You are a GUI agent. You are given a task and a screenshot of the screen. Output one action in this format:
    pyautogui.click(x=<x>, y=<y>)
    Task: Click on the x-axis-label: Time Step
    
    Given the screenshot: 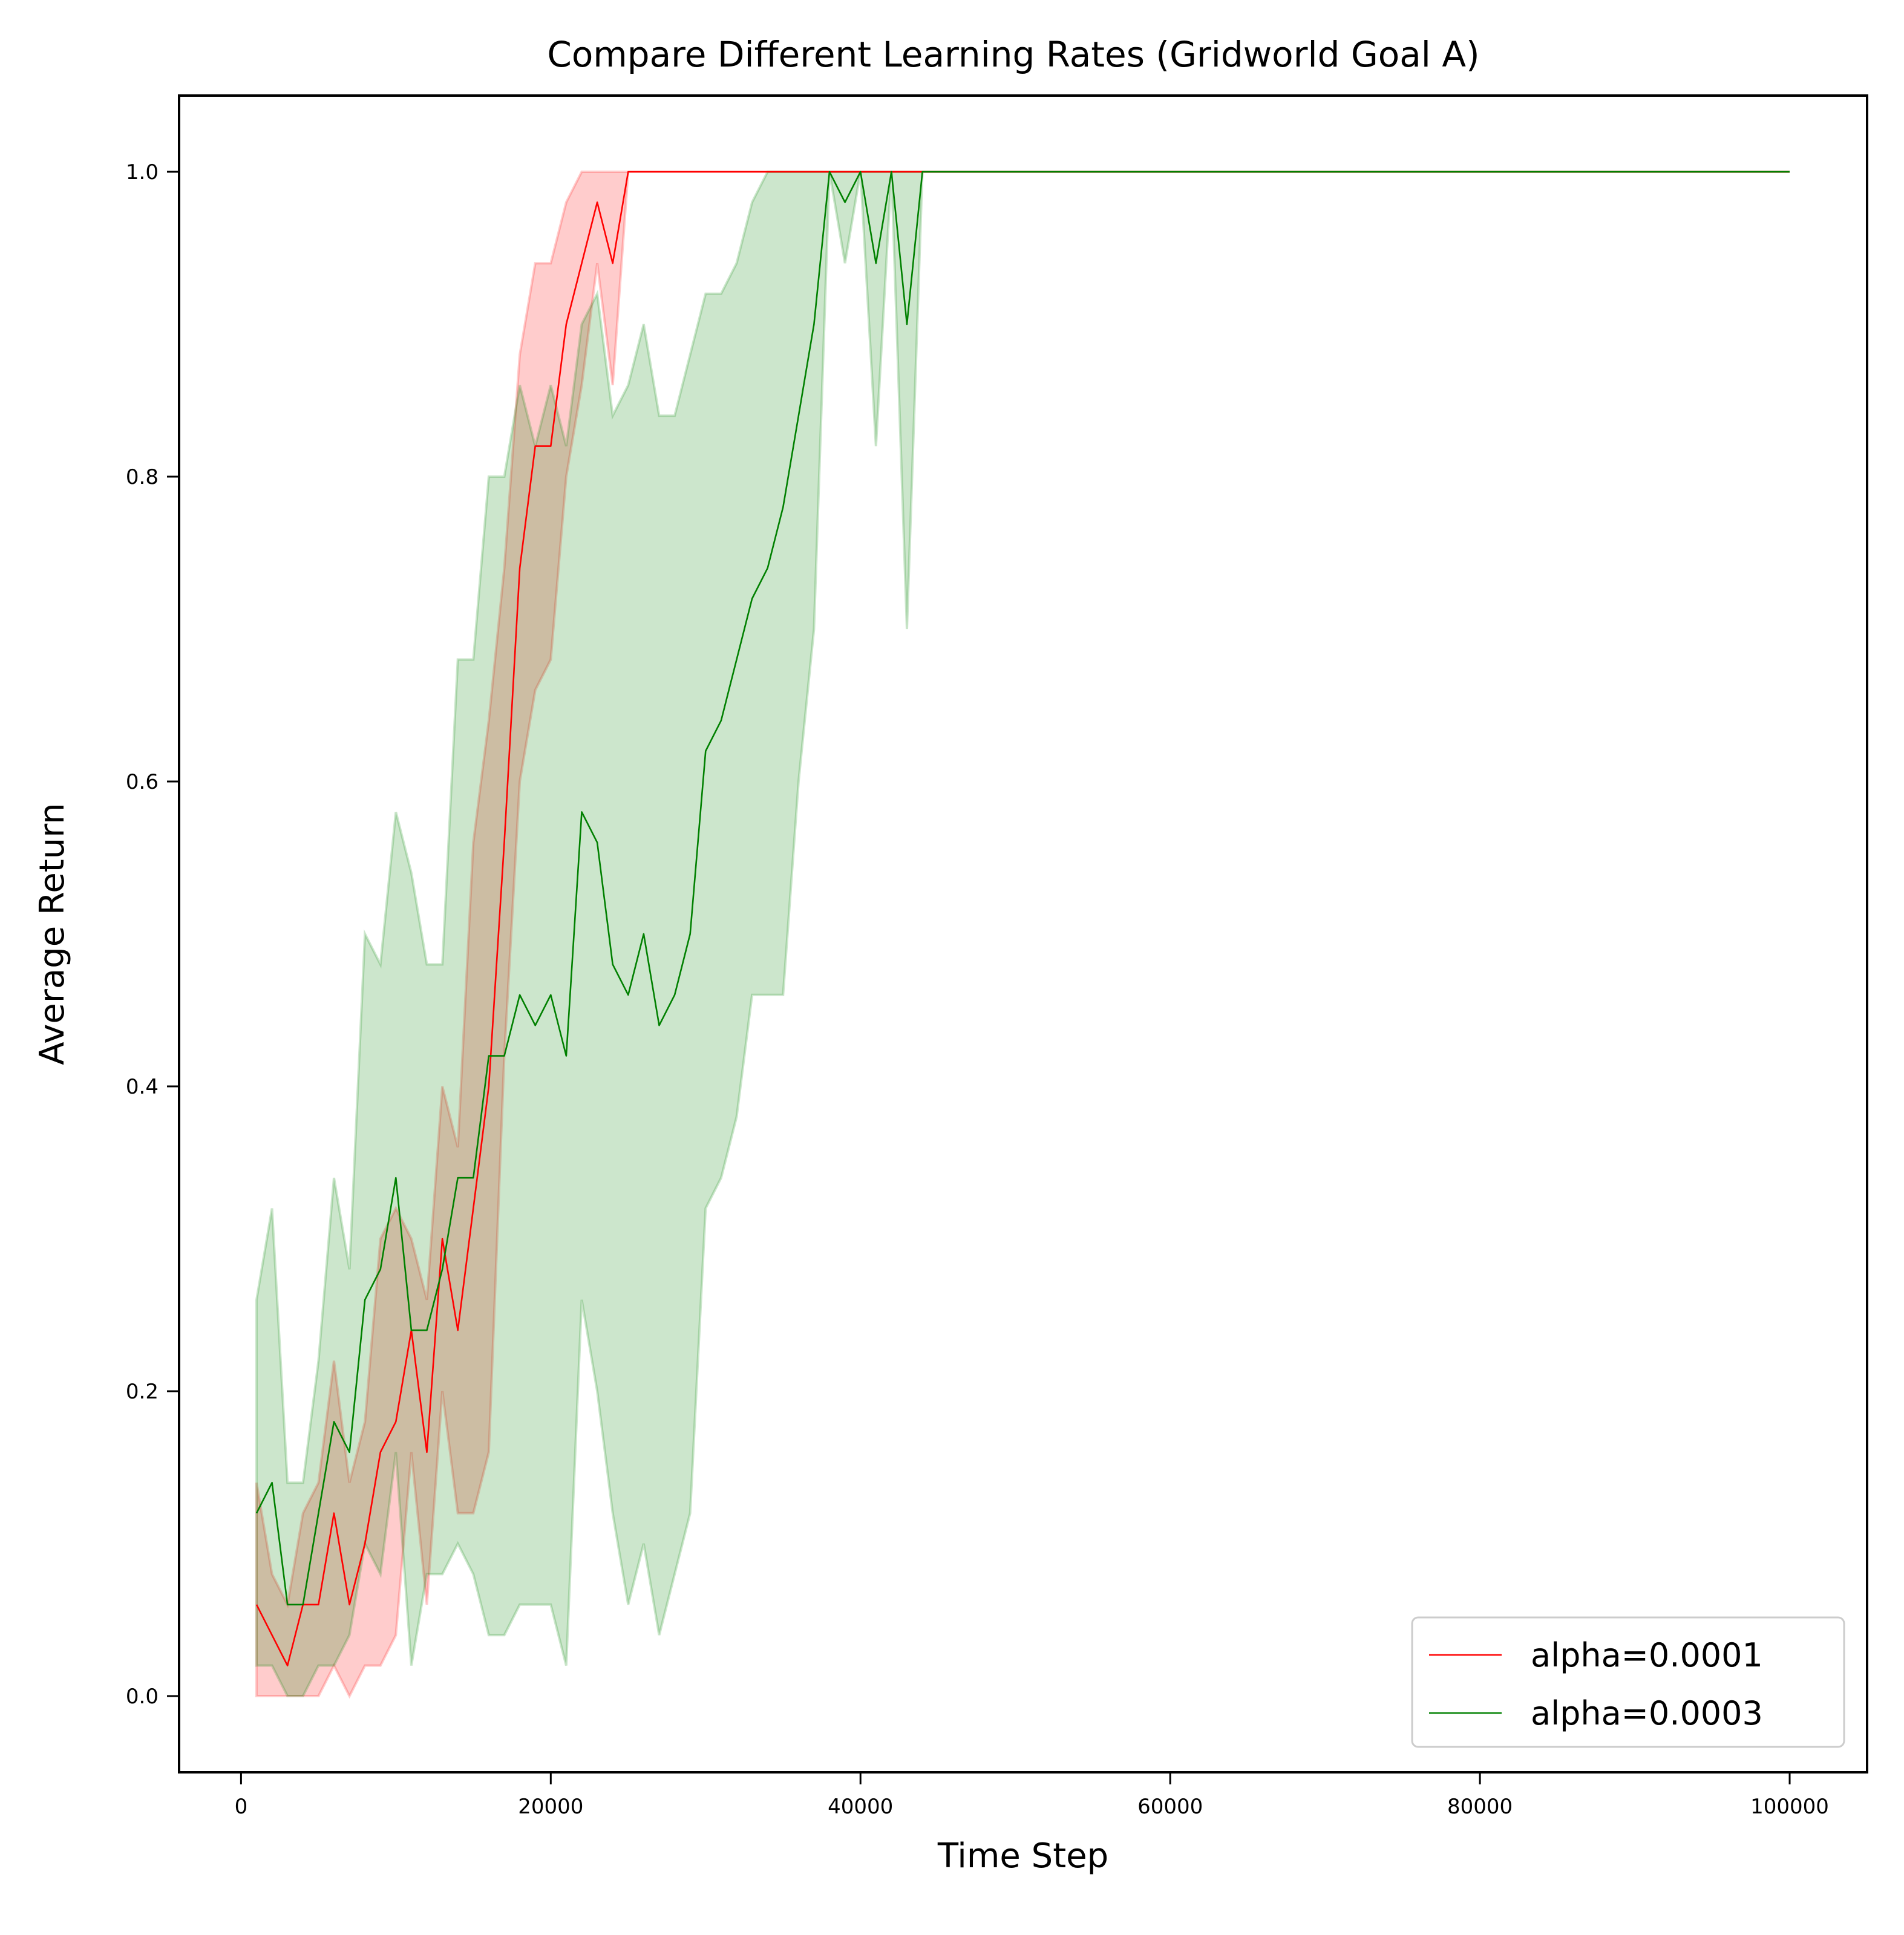 What is the action you would take?
    pyautogui.click(x=1022, y=1856)
    